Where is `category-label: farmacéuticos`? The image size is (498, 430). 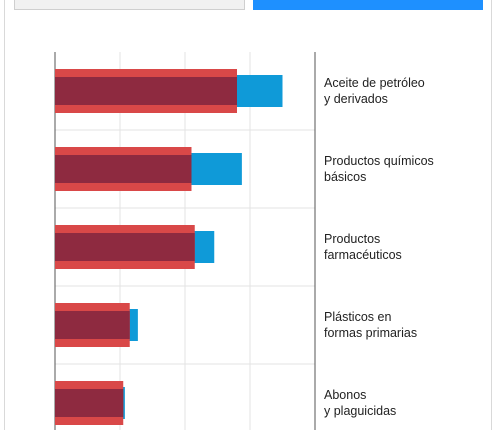
category-label: farmacéuticos is located at coordinates (363, 255).